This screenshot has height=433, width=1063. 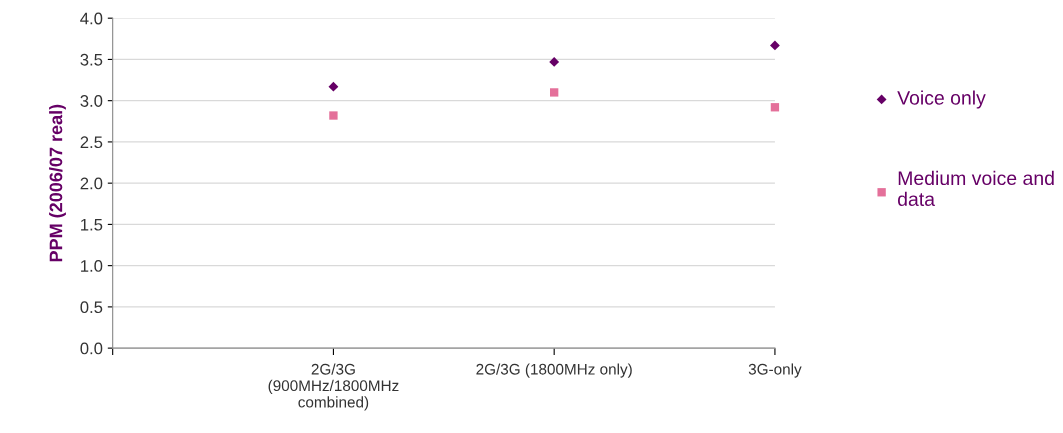 What do you see at coordinates (57, 183) in the screenshot?
I see `y-axis-title: PPM (2006/07 real)` at bounding box center [57, 183].